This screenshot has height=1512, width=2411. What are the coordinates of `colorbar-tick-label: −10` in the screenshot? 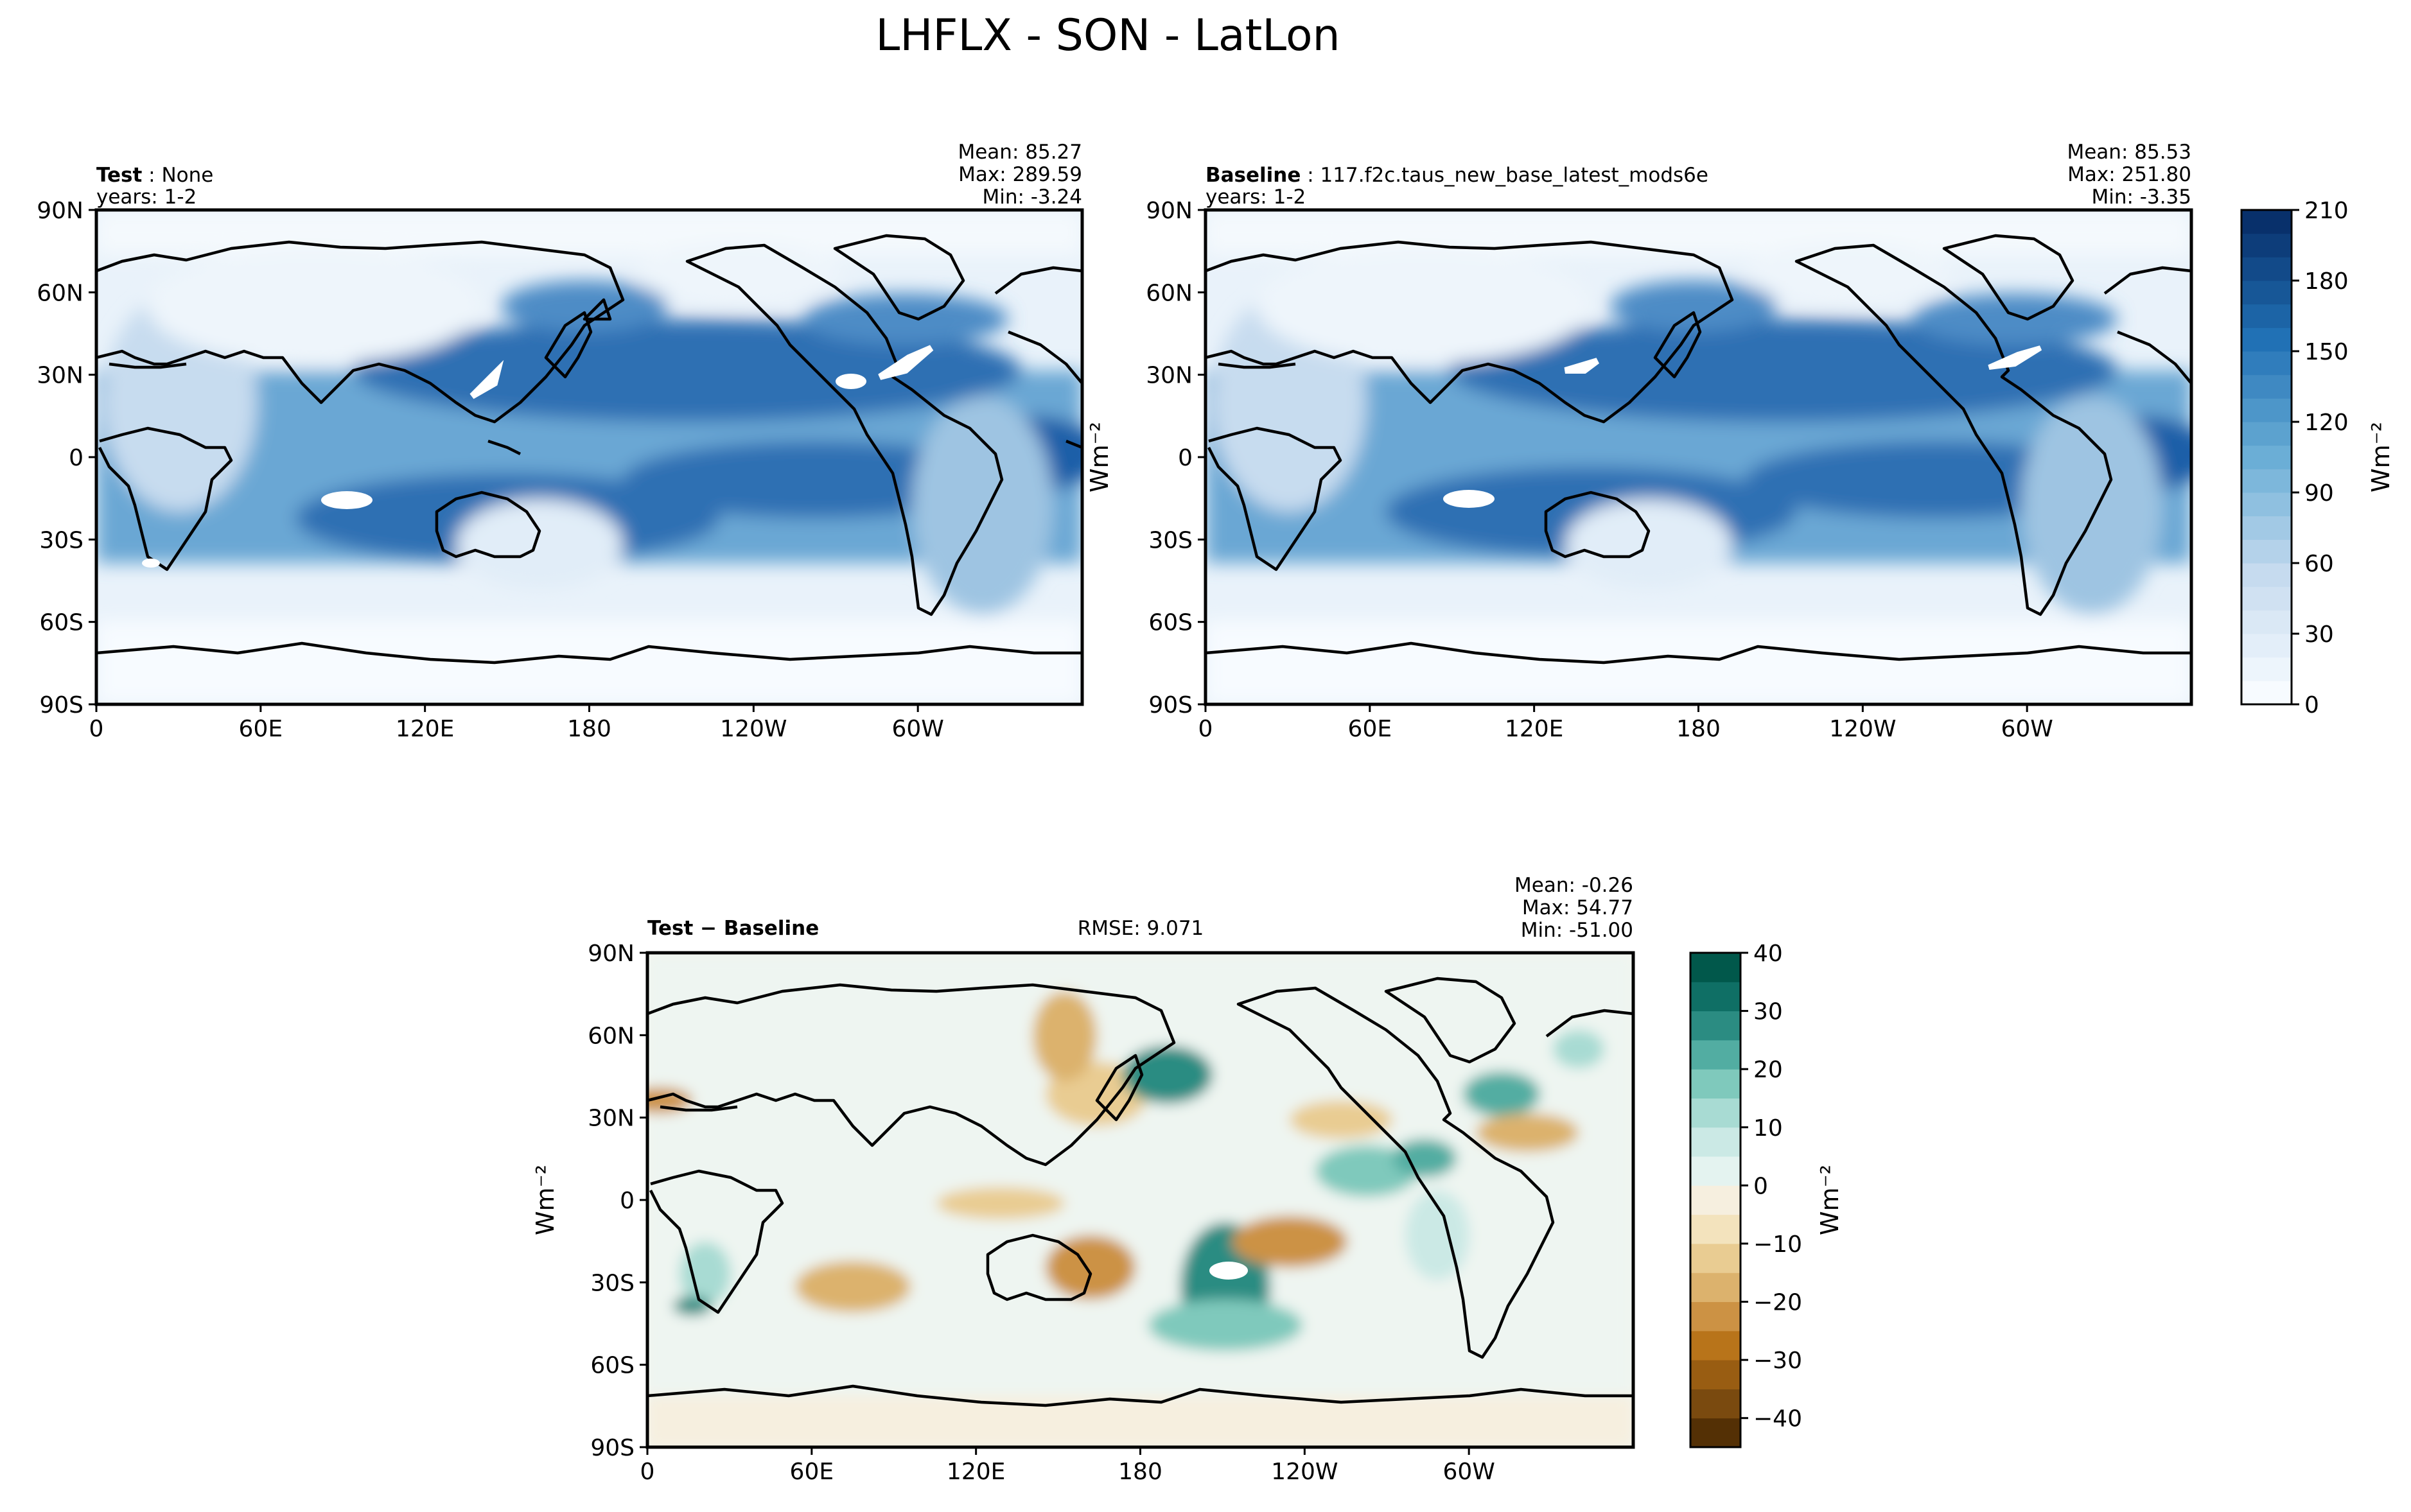 It's located at (1778, 1244).